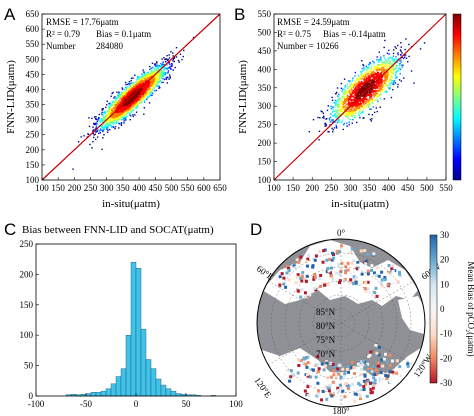 The image size is (474, 416). I want to click on histogram-bar, so click(173, 393).